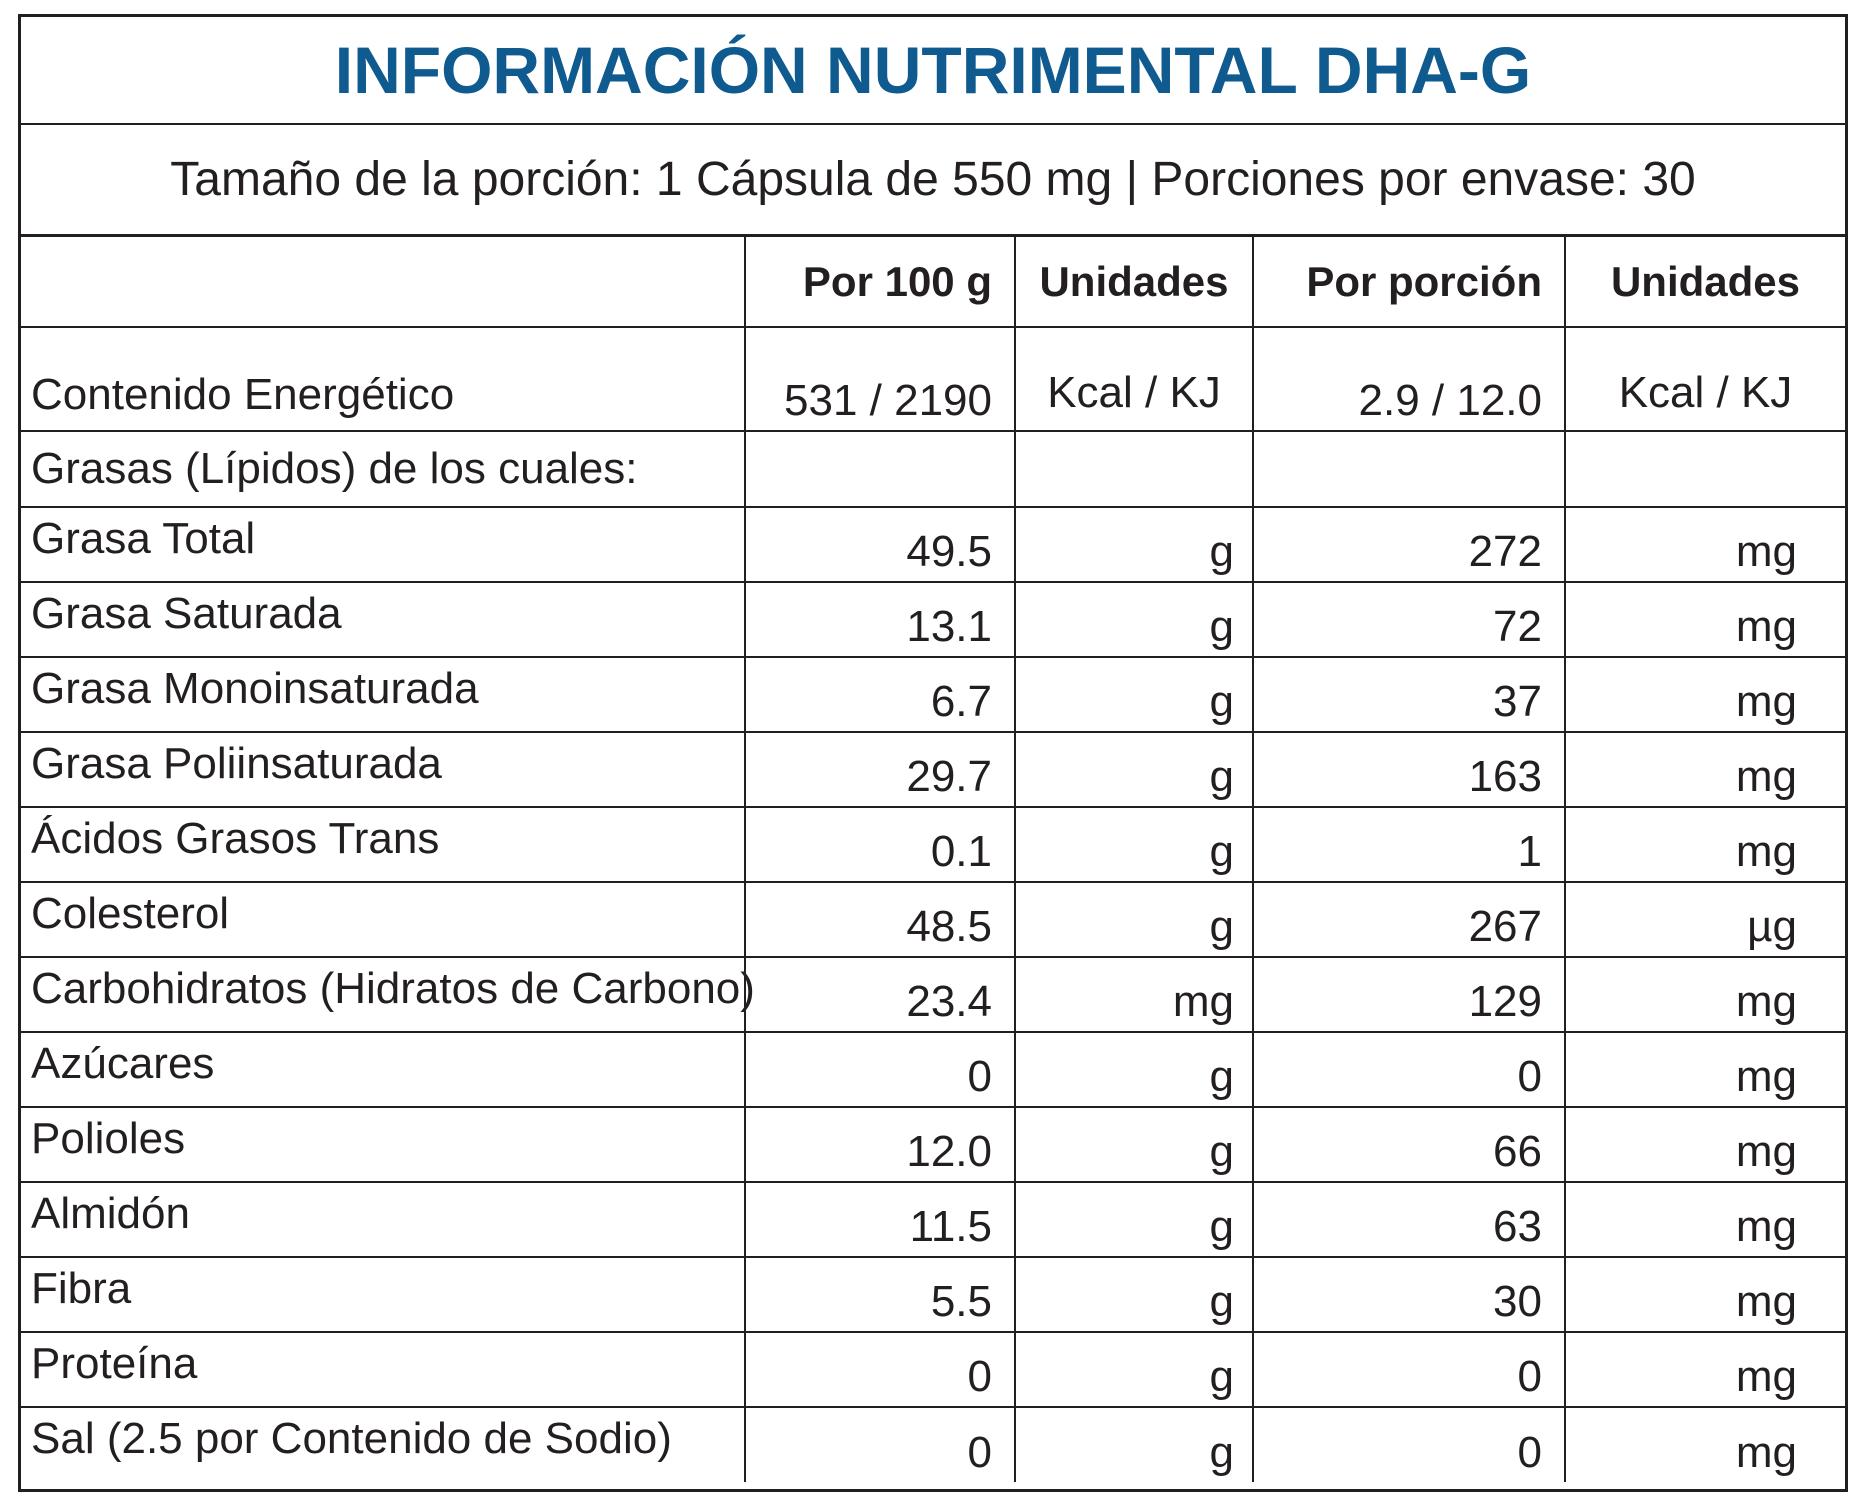 This screenshot has width=1860, height=1500. What do you see at coordinates (383, 770) in the screenshot?
I see `nutrient-label: Grasa Poliinsaturada` at bounding box center [383, 770].